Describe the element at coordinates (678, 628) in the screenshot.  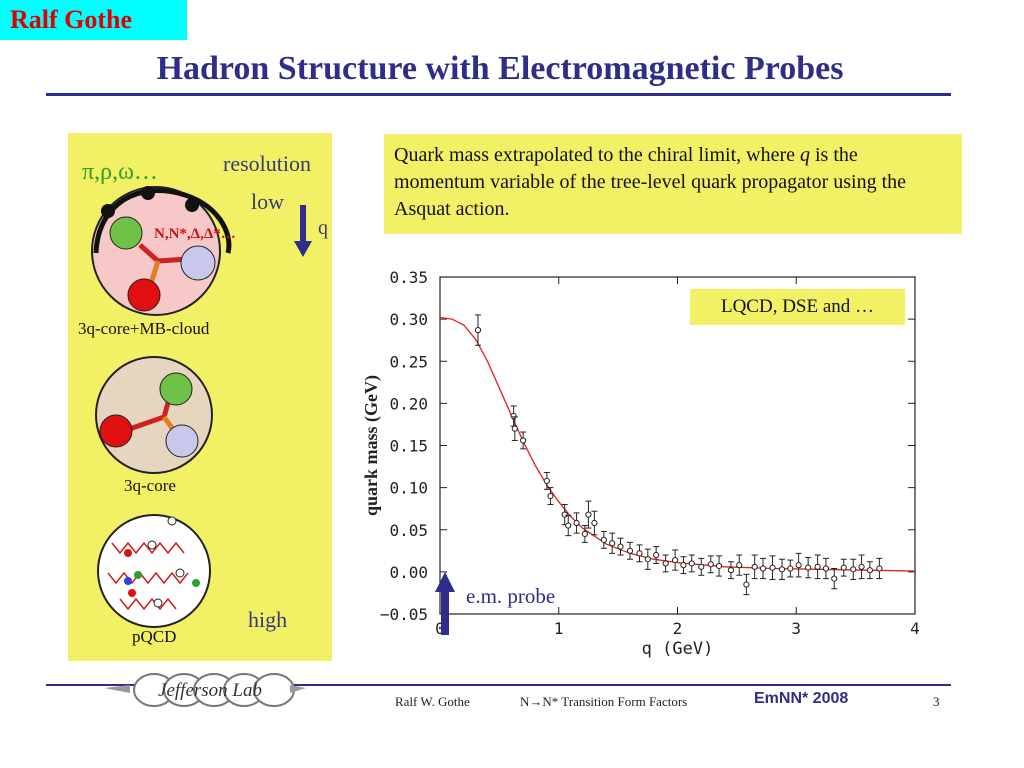
I see `x-tick-label: 2` at that location.